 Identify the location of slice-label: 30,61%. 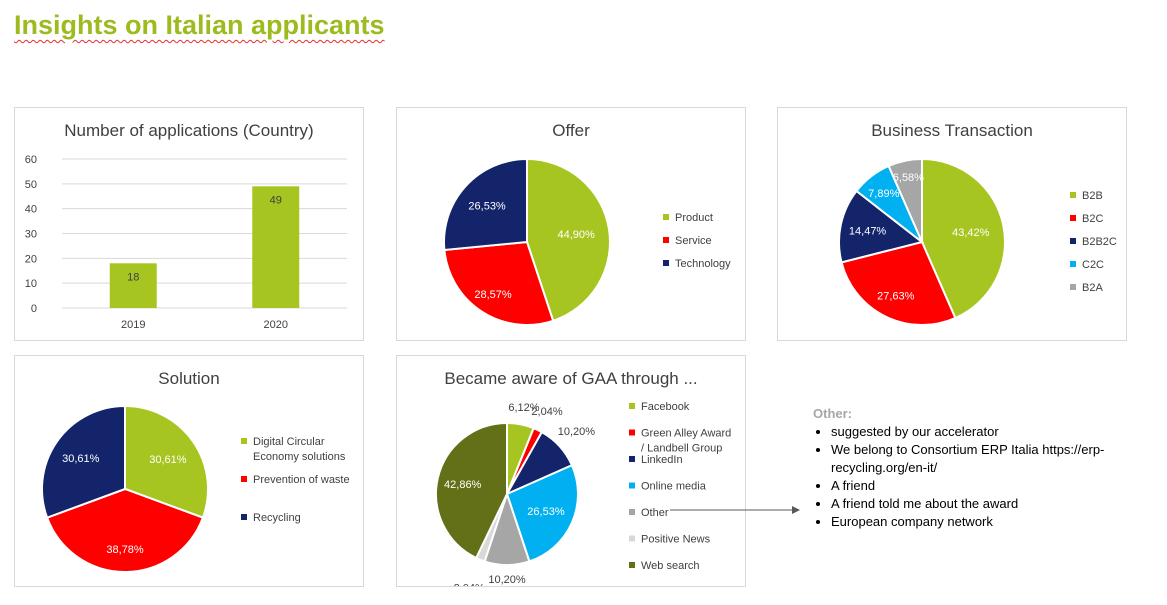
(81, 459).